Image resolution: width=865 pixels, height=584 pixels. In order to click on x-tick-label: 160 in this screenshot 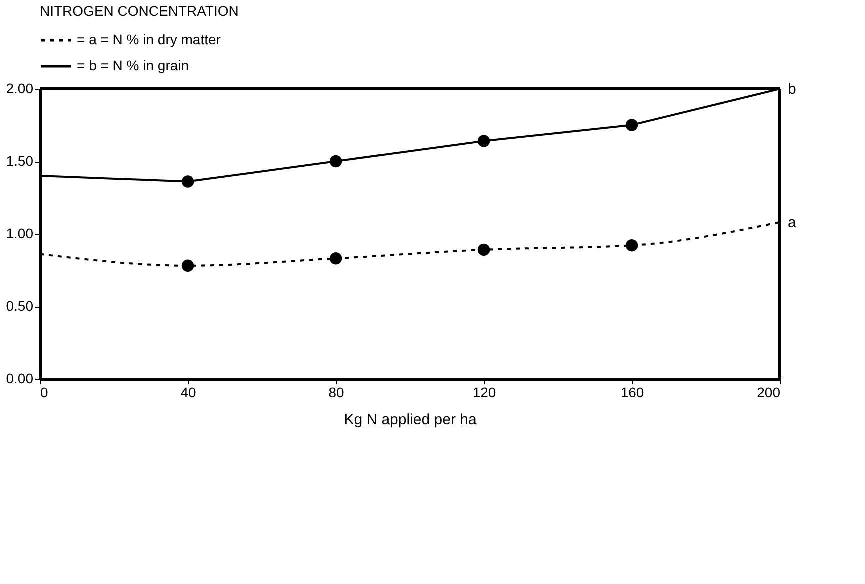, I will do `click(632, 392)`.